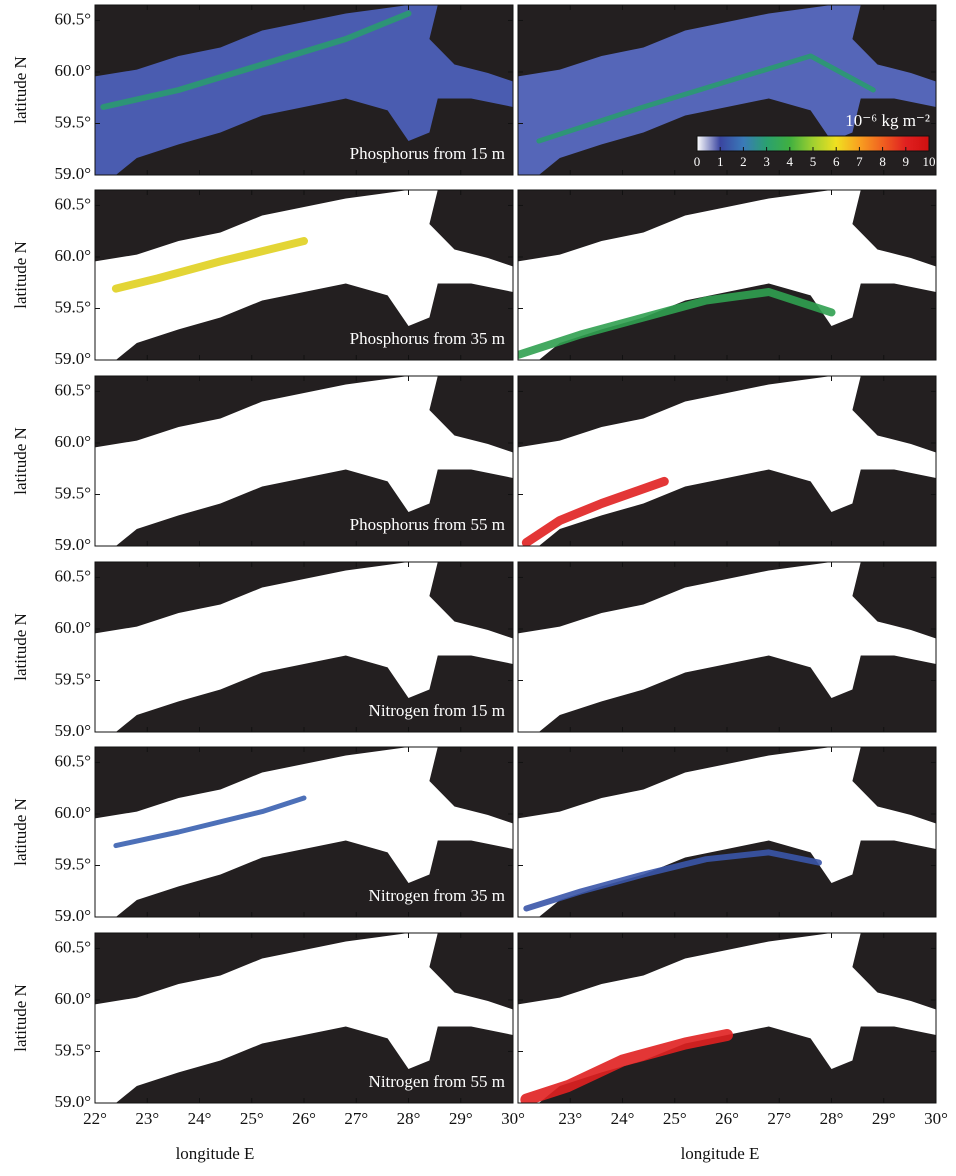 The width and height of the screenshot is (956, 1176). What do you see at coordinates (836, 161) in the screenshot?
I see `colorbar-tick-label: 6` at bounding box center [836, 161].